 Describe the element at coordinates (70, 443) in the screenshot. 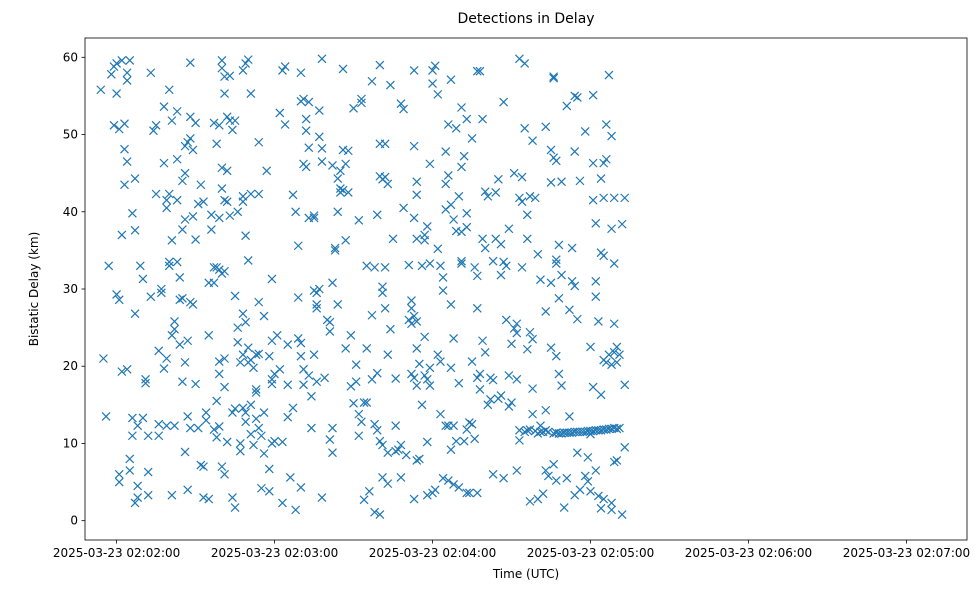

I see `y-tick-label: 10` at that location.